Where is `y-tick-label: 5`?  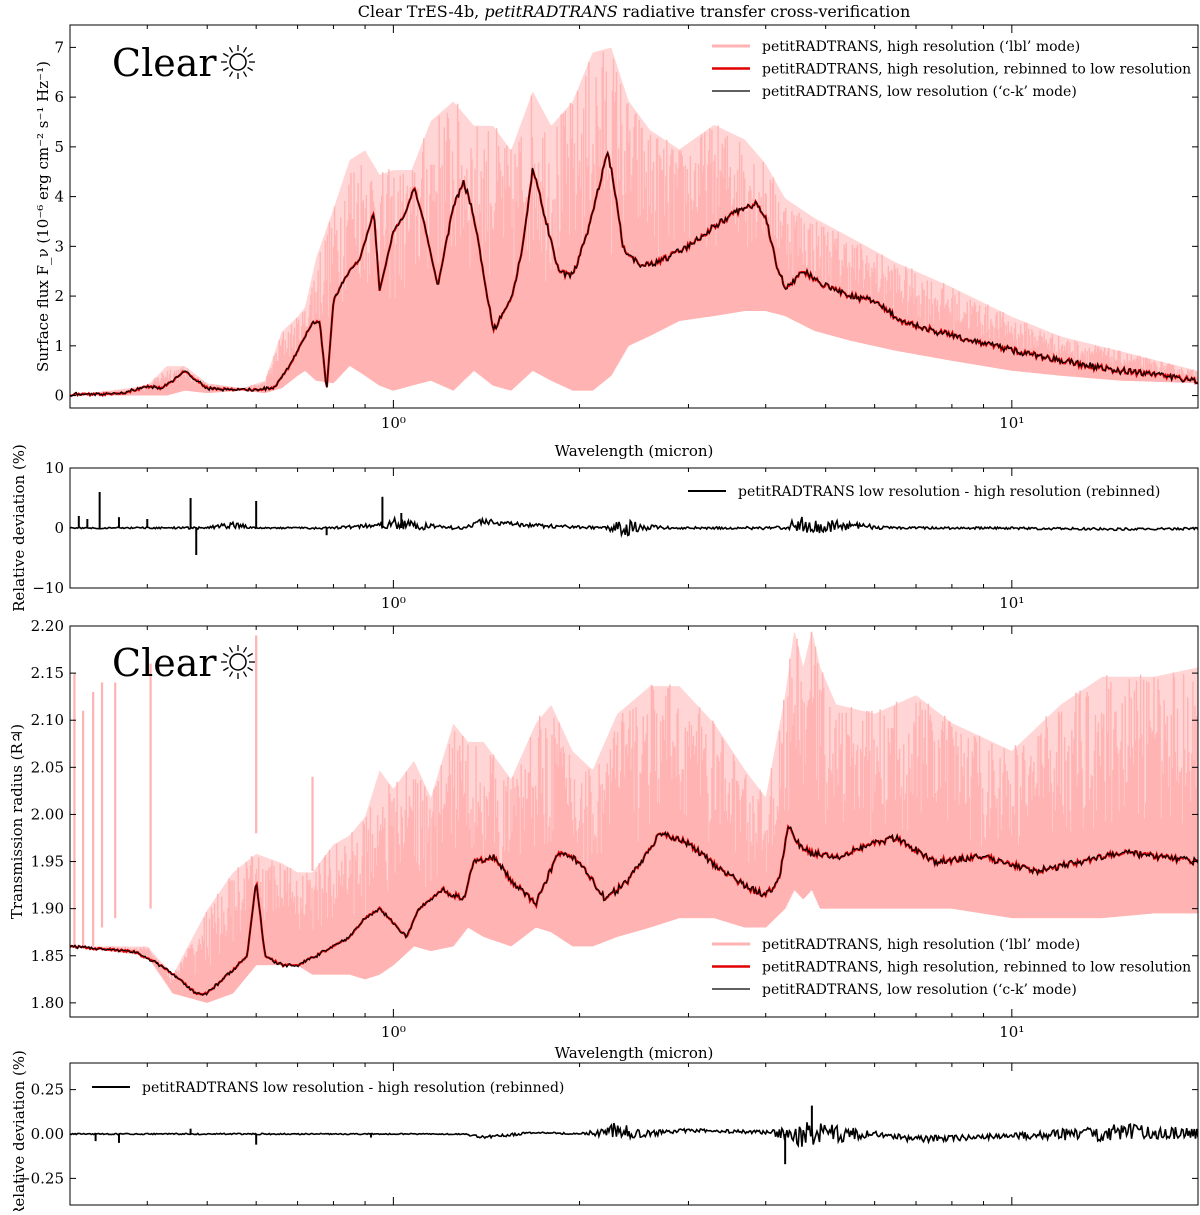
y-tick-label: 5 is located at coordinates (59, 147).